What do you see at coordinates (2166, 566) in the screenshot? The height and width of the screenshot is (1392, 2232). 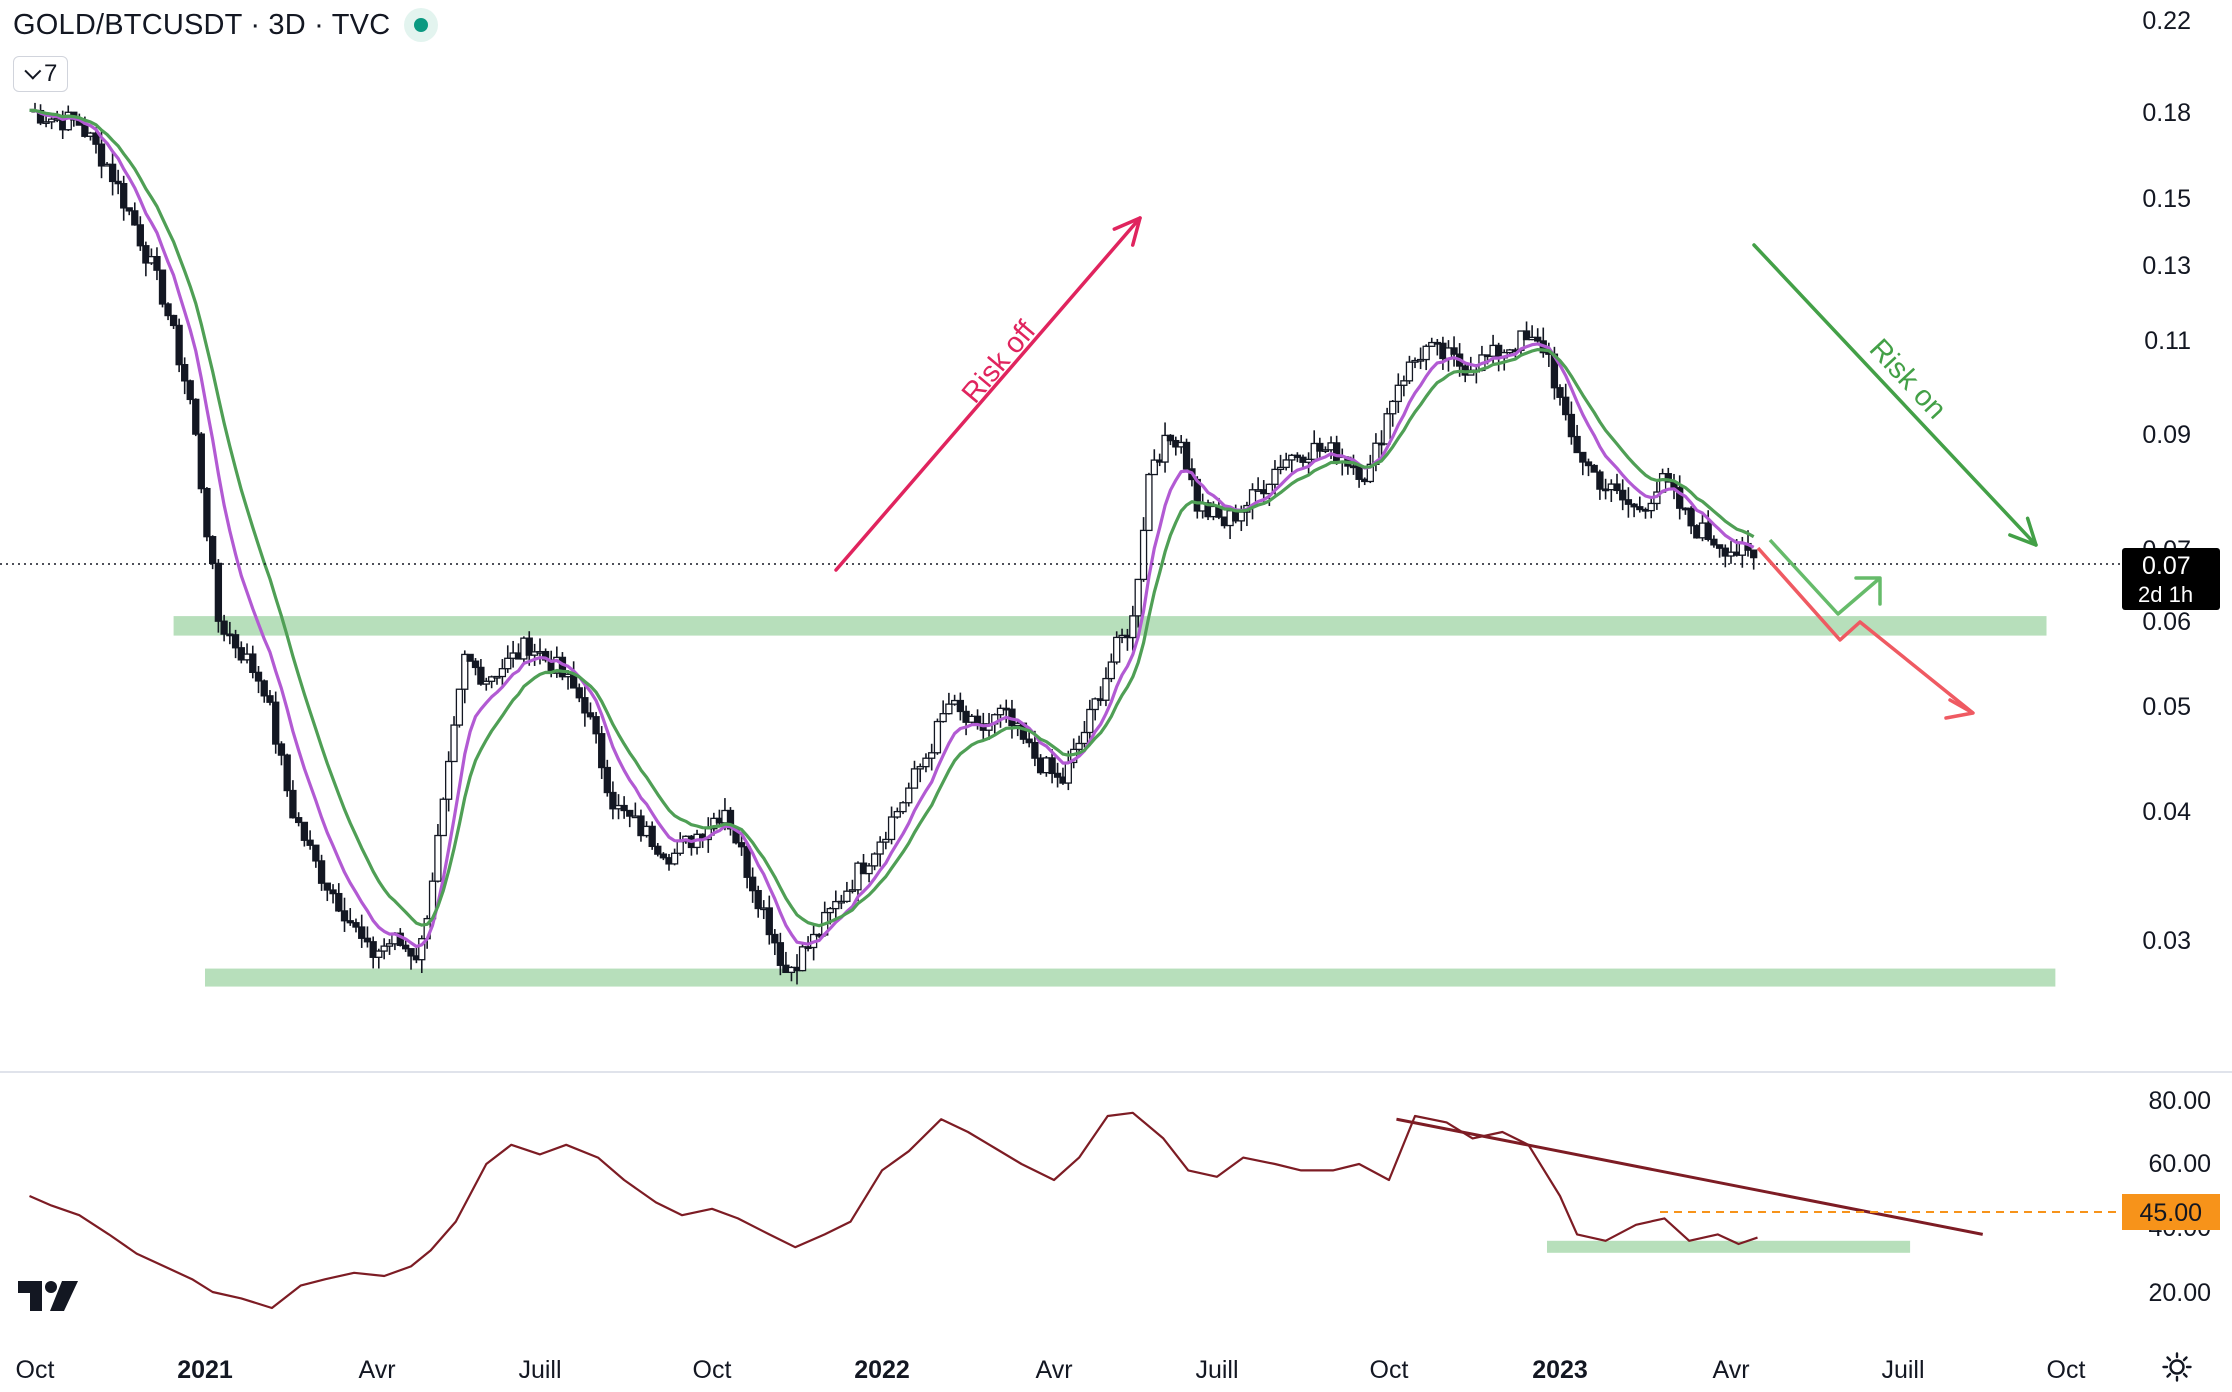 I see `last-price-value: 0.07` at bounding box center [2166, 566].